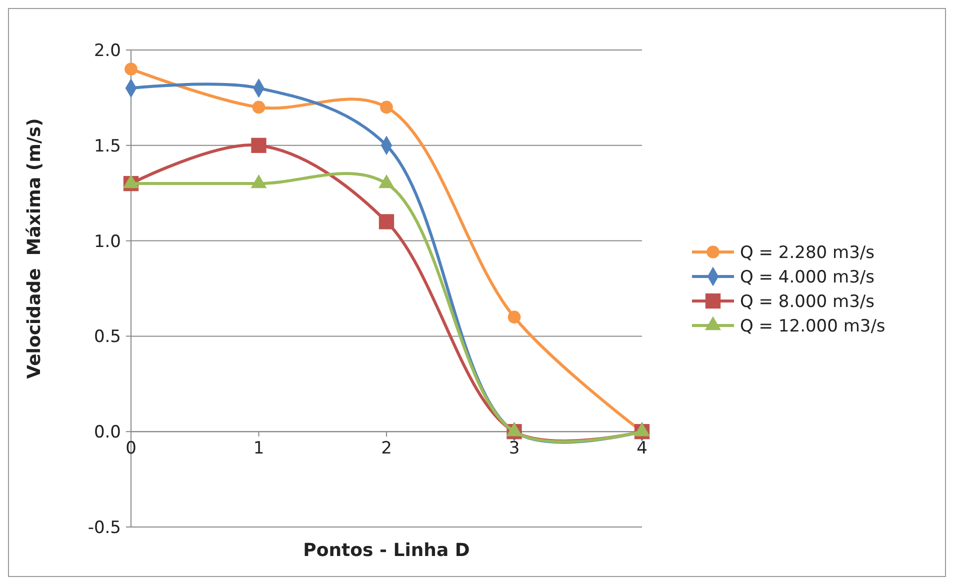 The image size is (954, 585). I want to click on x-tick-label: 3, so click(514, 448).